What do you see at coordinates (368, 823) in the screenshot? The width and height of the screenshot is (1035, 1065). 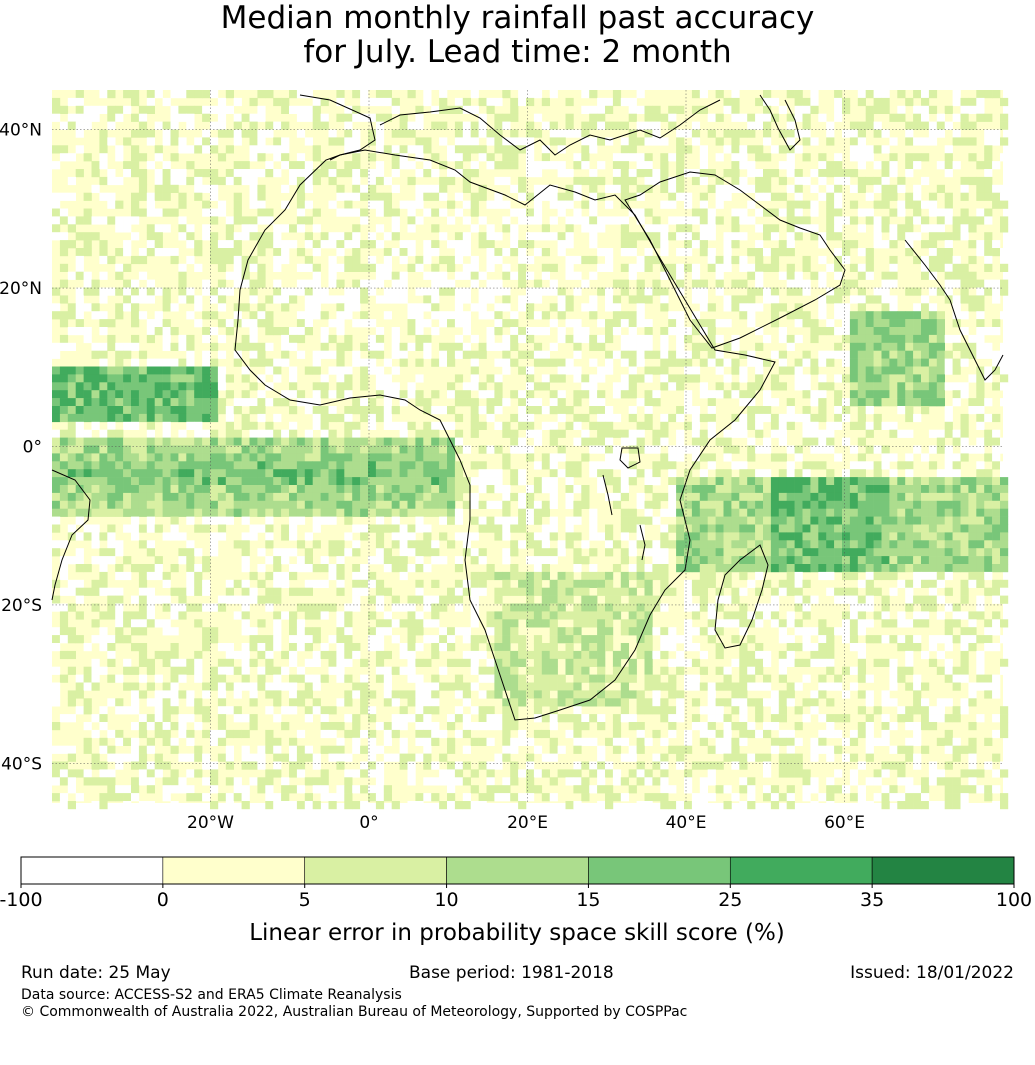 I see `lon-label: 0°` at bounding box center [368, 823].